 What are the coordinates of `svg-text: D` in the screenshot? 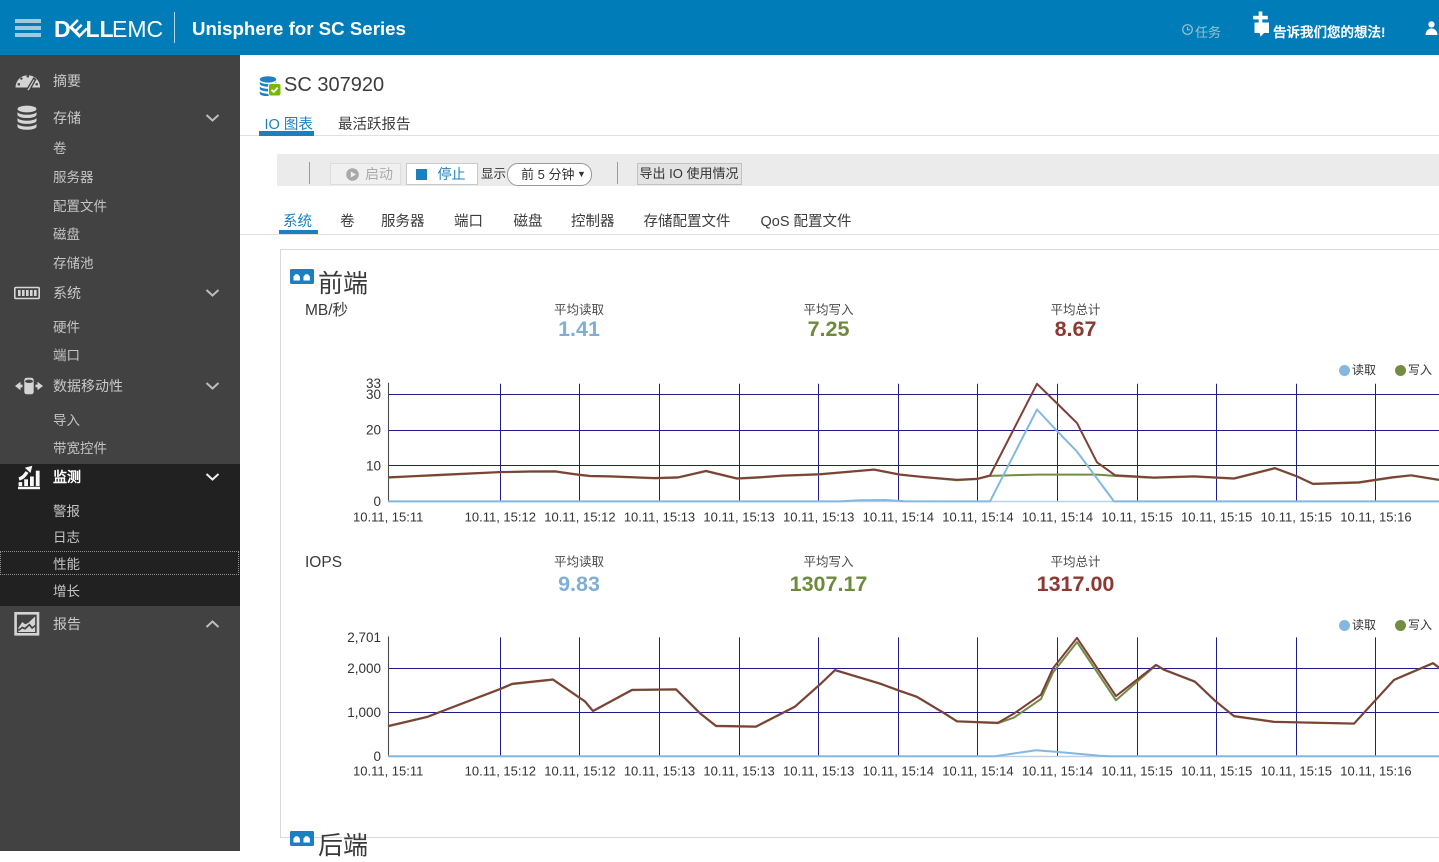 It's located at (62, 29).